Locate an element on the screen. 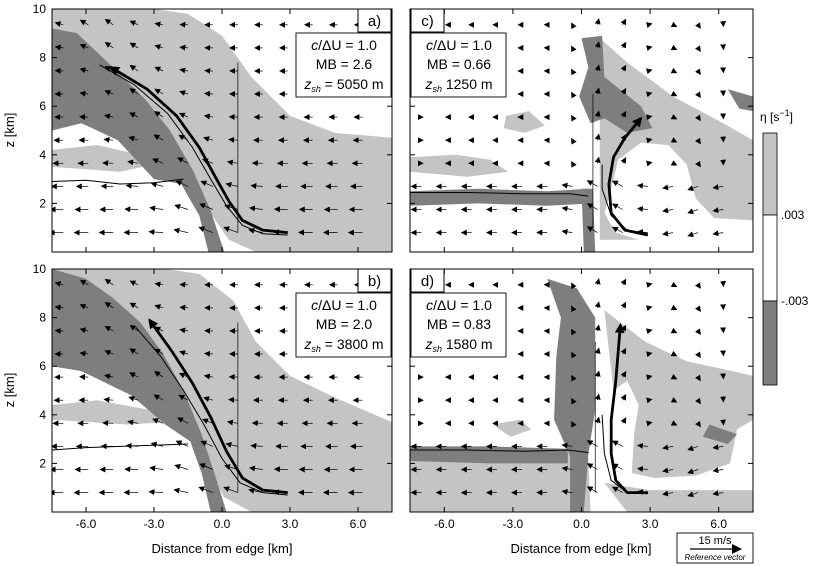 The height and width of the screenshot is (566, 818). positive-vorticity-region is located at coordinates (111, 412).